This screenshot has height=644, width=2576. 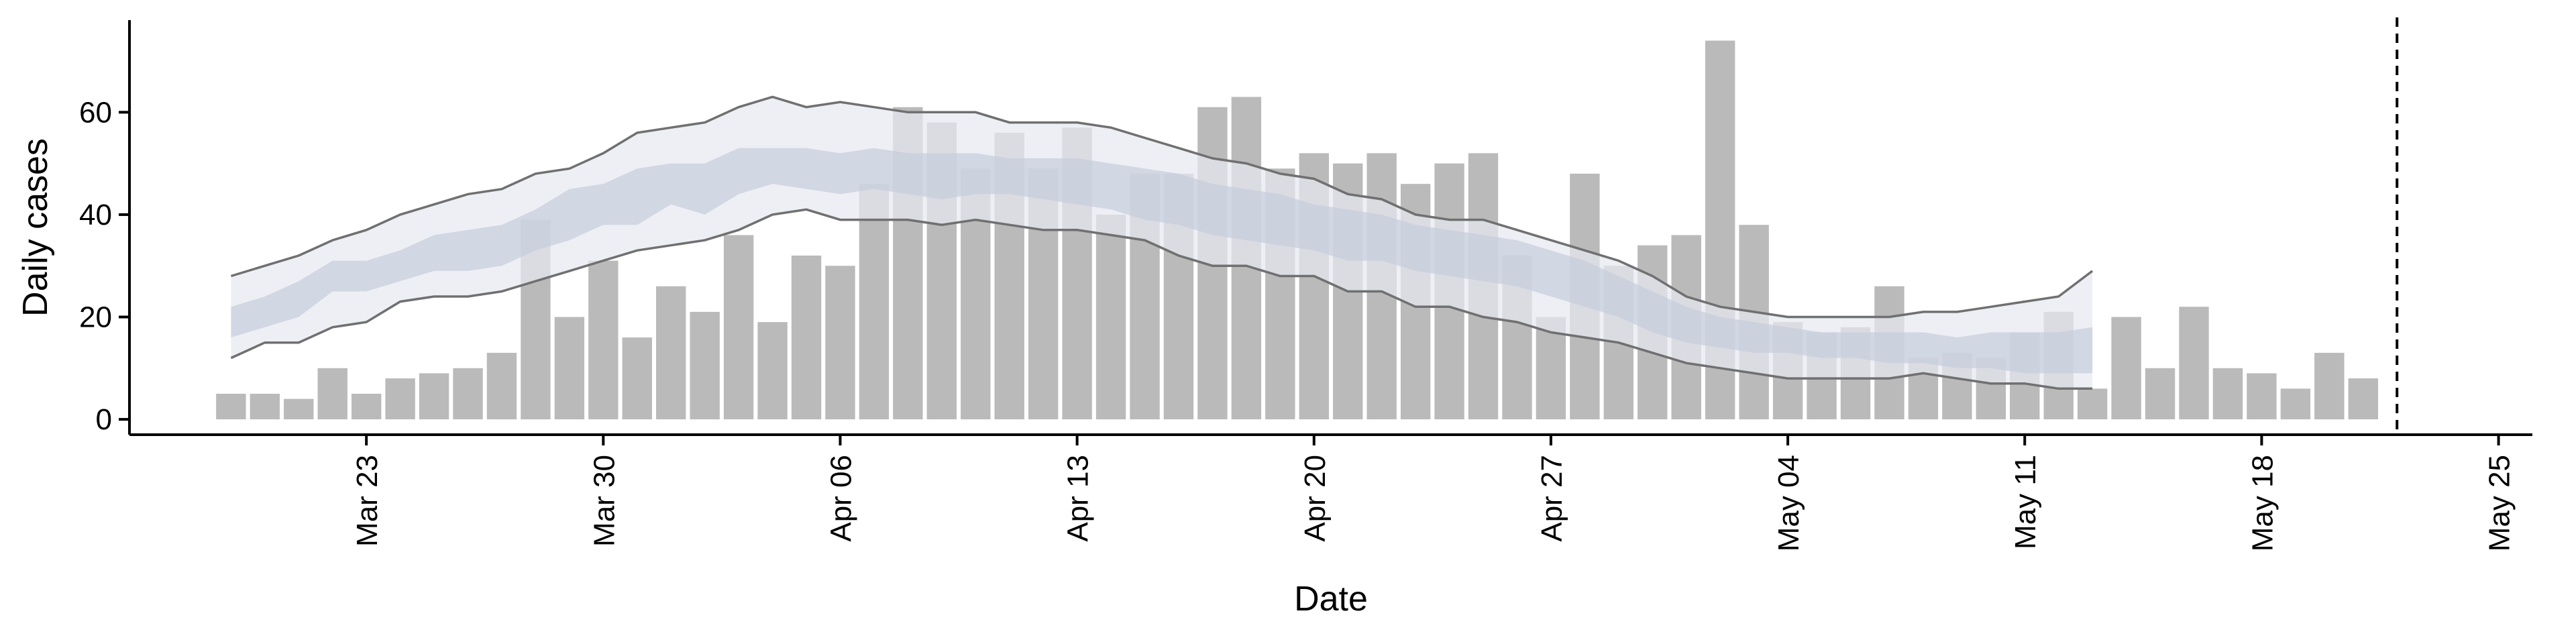 I want to click on x-tick-label: May 25, so click(x=2499, y=503).